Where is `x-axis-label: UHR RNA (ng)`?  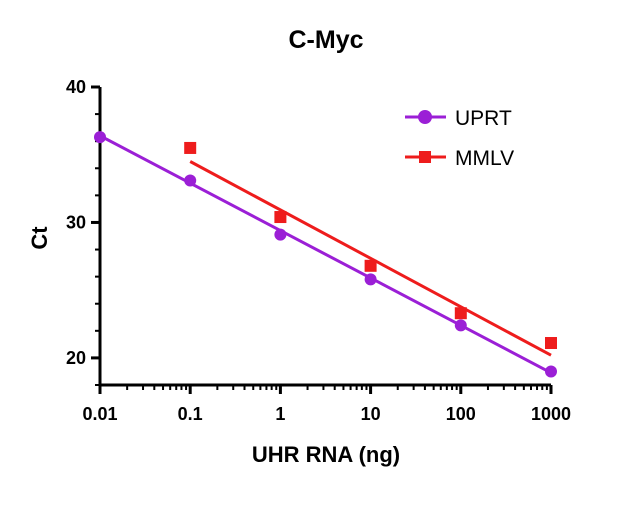 x-axis-label: UHR RNA (ng) is located at coordinates (326, 454).